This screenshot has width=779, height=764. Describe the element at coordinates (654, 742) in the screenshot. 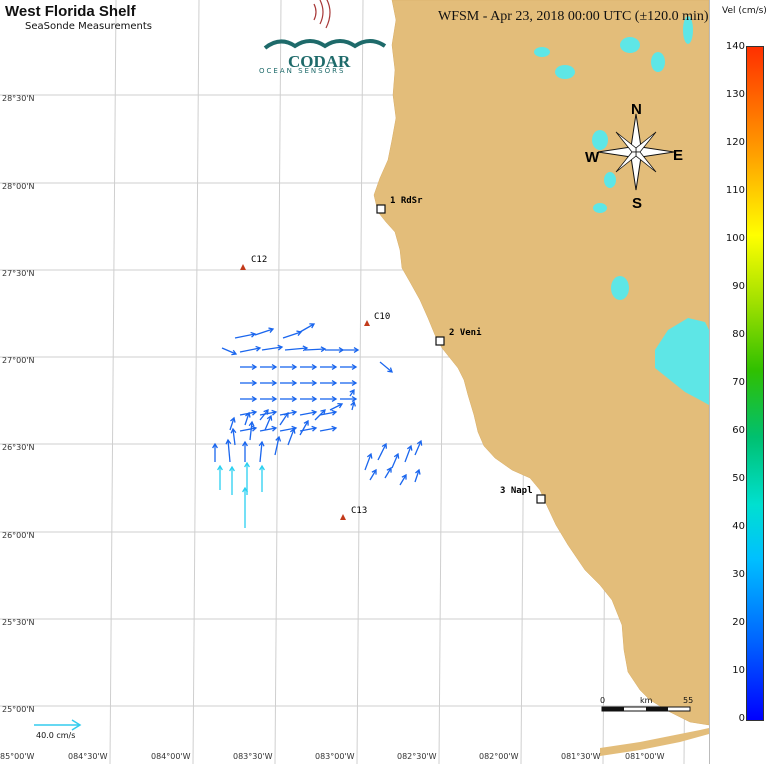

I see `florida-keys` at that location.